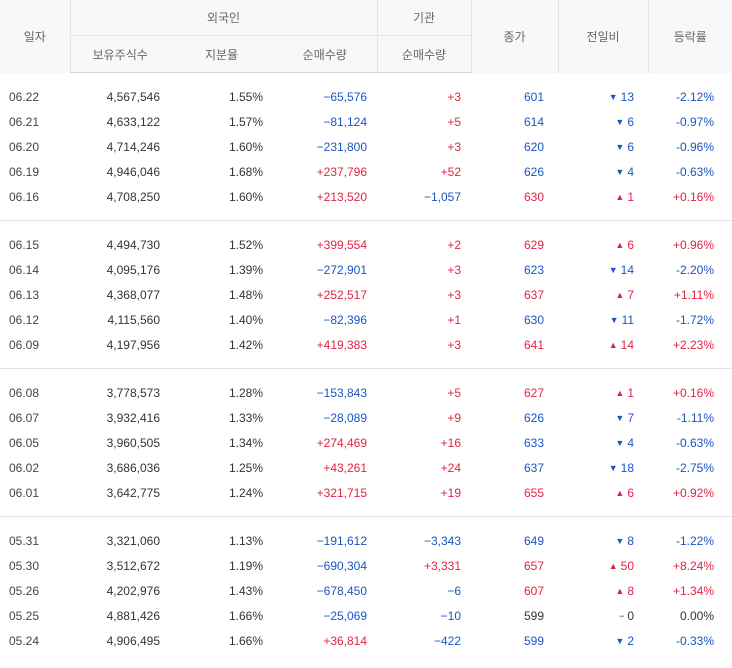  Describe the element at coordinates (627, 565) in the screenshot. I see `change-value: 50` at that location.